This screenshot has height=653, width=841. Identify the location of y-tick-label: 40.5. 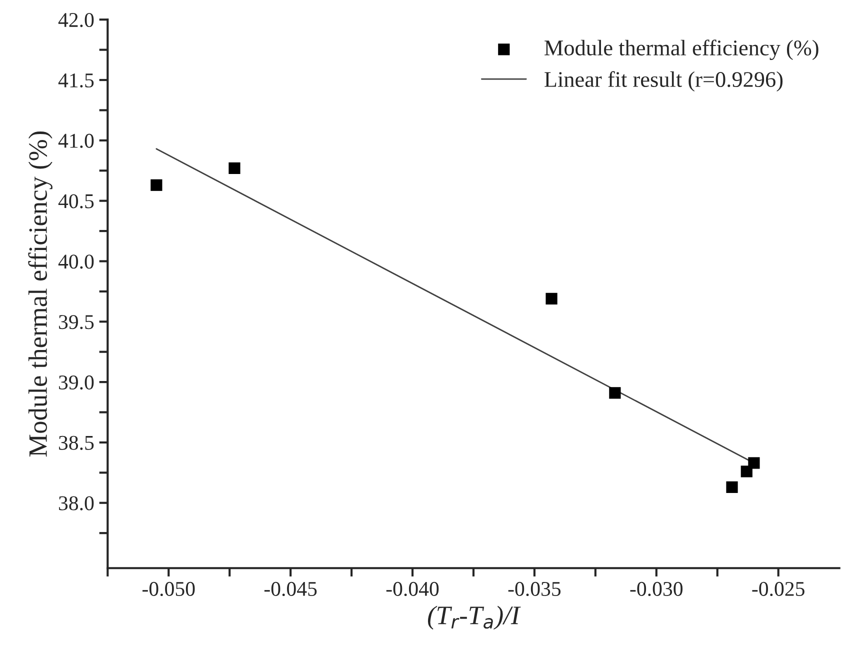
(76, 201).